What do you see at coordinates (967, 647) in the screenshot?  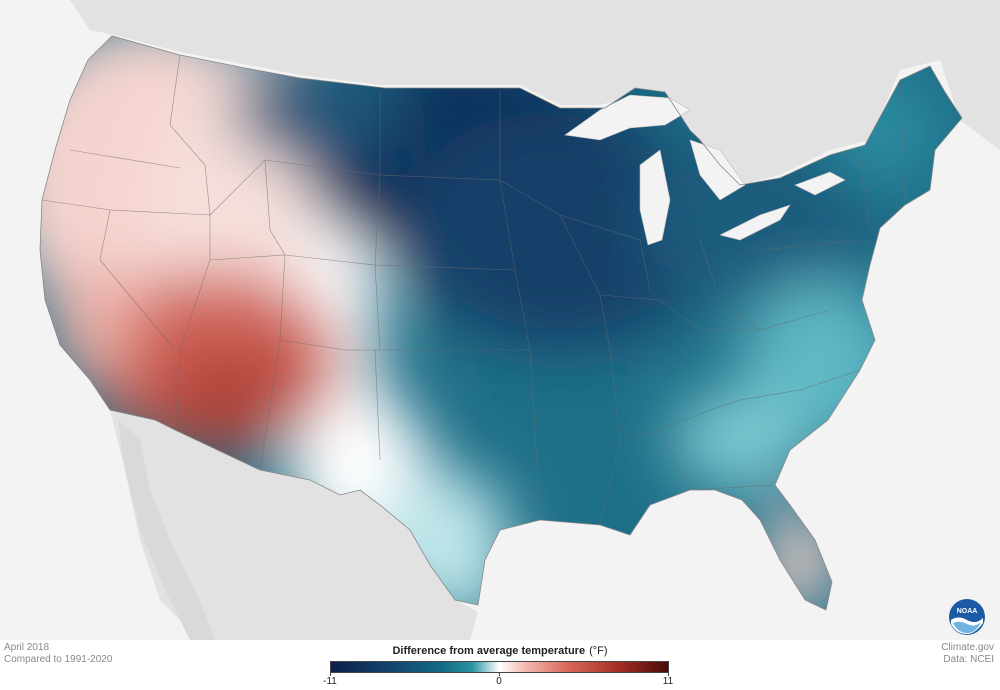 I see `credit-site: Climate.gov` at bounding box center [967, 647].